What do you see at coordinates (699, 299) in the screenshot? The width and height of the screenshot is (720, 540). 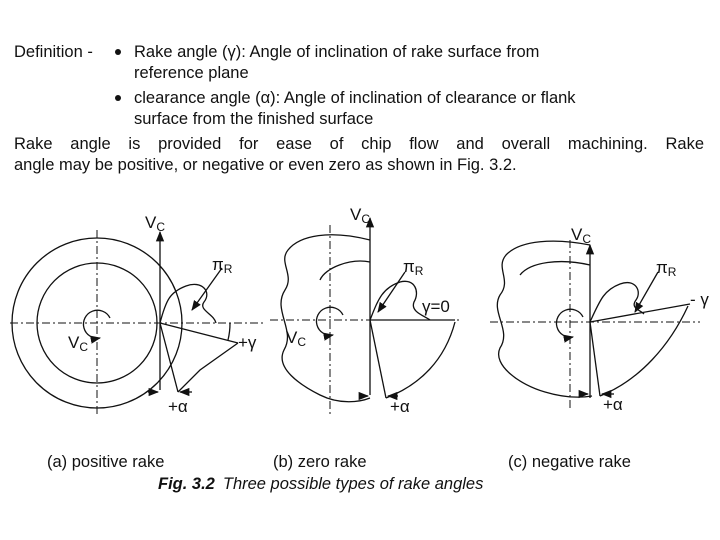 I see `rake-label: - γ` at bounding box center [699, 299].